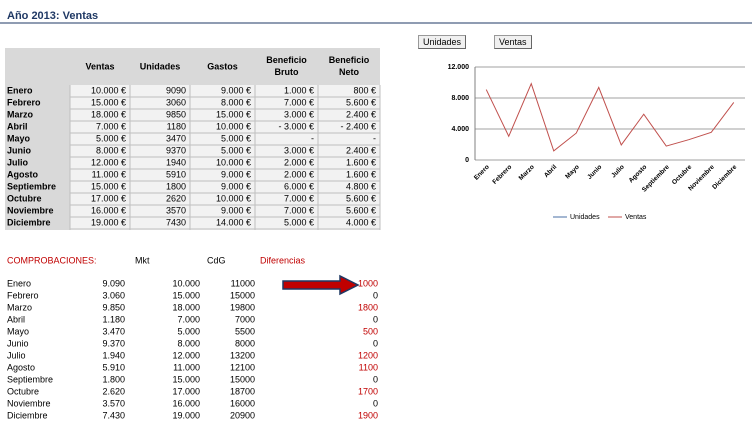 The height and width of the screenshot is (436, 752). Describe the element at coordinates (368, 415) in the screenshot. I see `check-cell: 1900` at that location.